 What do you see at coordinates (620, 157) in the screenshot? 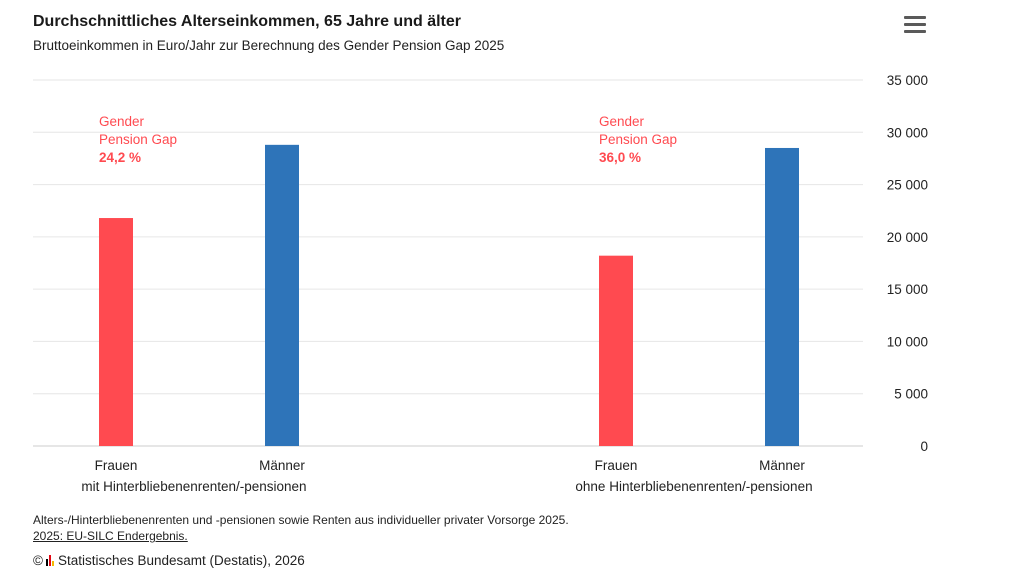
I see `gap-annotation-value: 36,0 %` at bounding box center [620, 157].